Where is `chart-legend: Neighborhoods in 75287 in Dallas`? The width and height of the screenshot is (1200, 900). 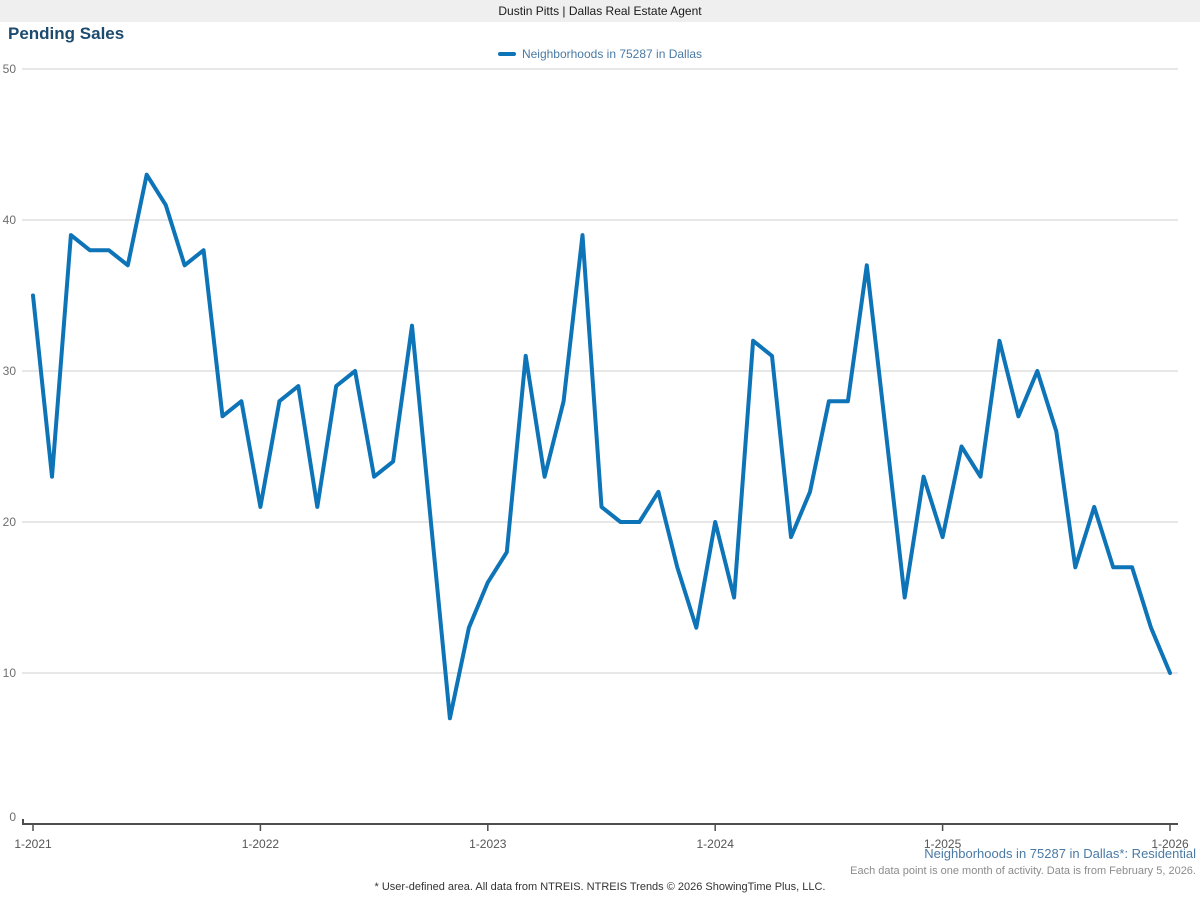
chart-legend: Neighborhoods in 75287 in Dallas is located at coordinates (600, 54).